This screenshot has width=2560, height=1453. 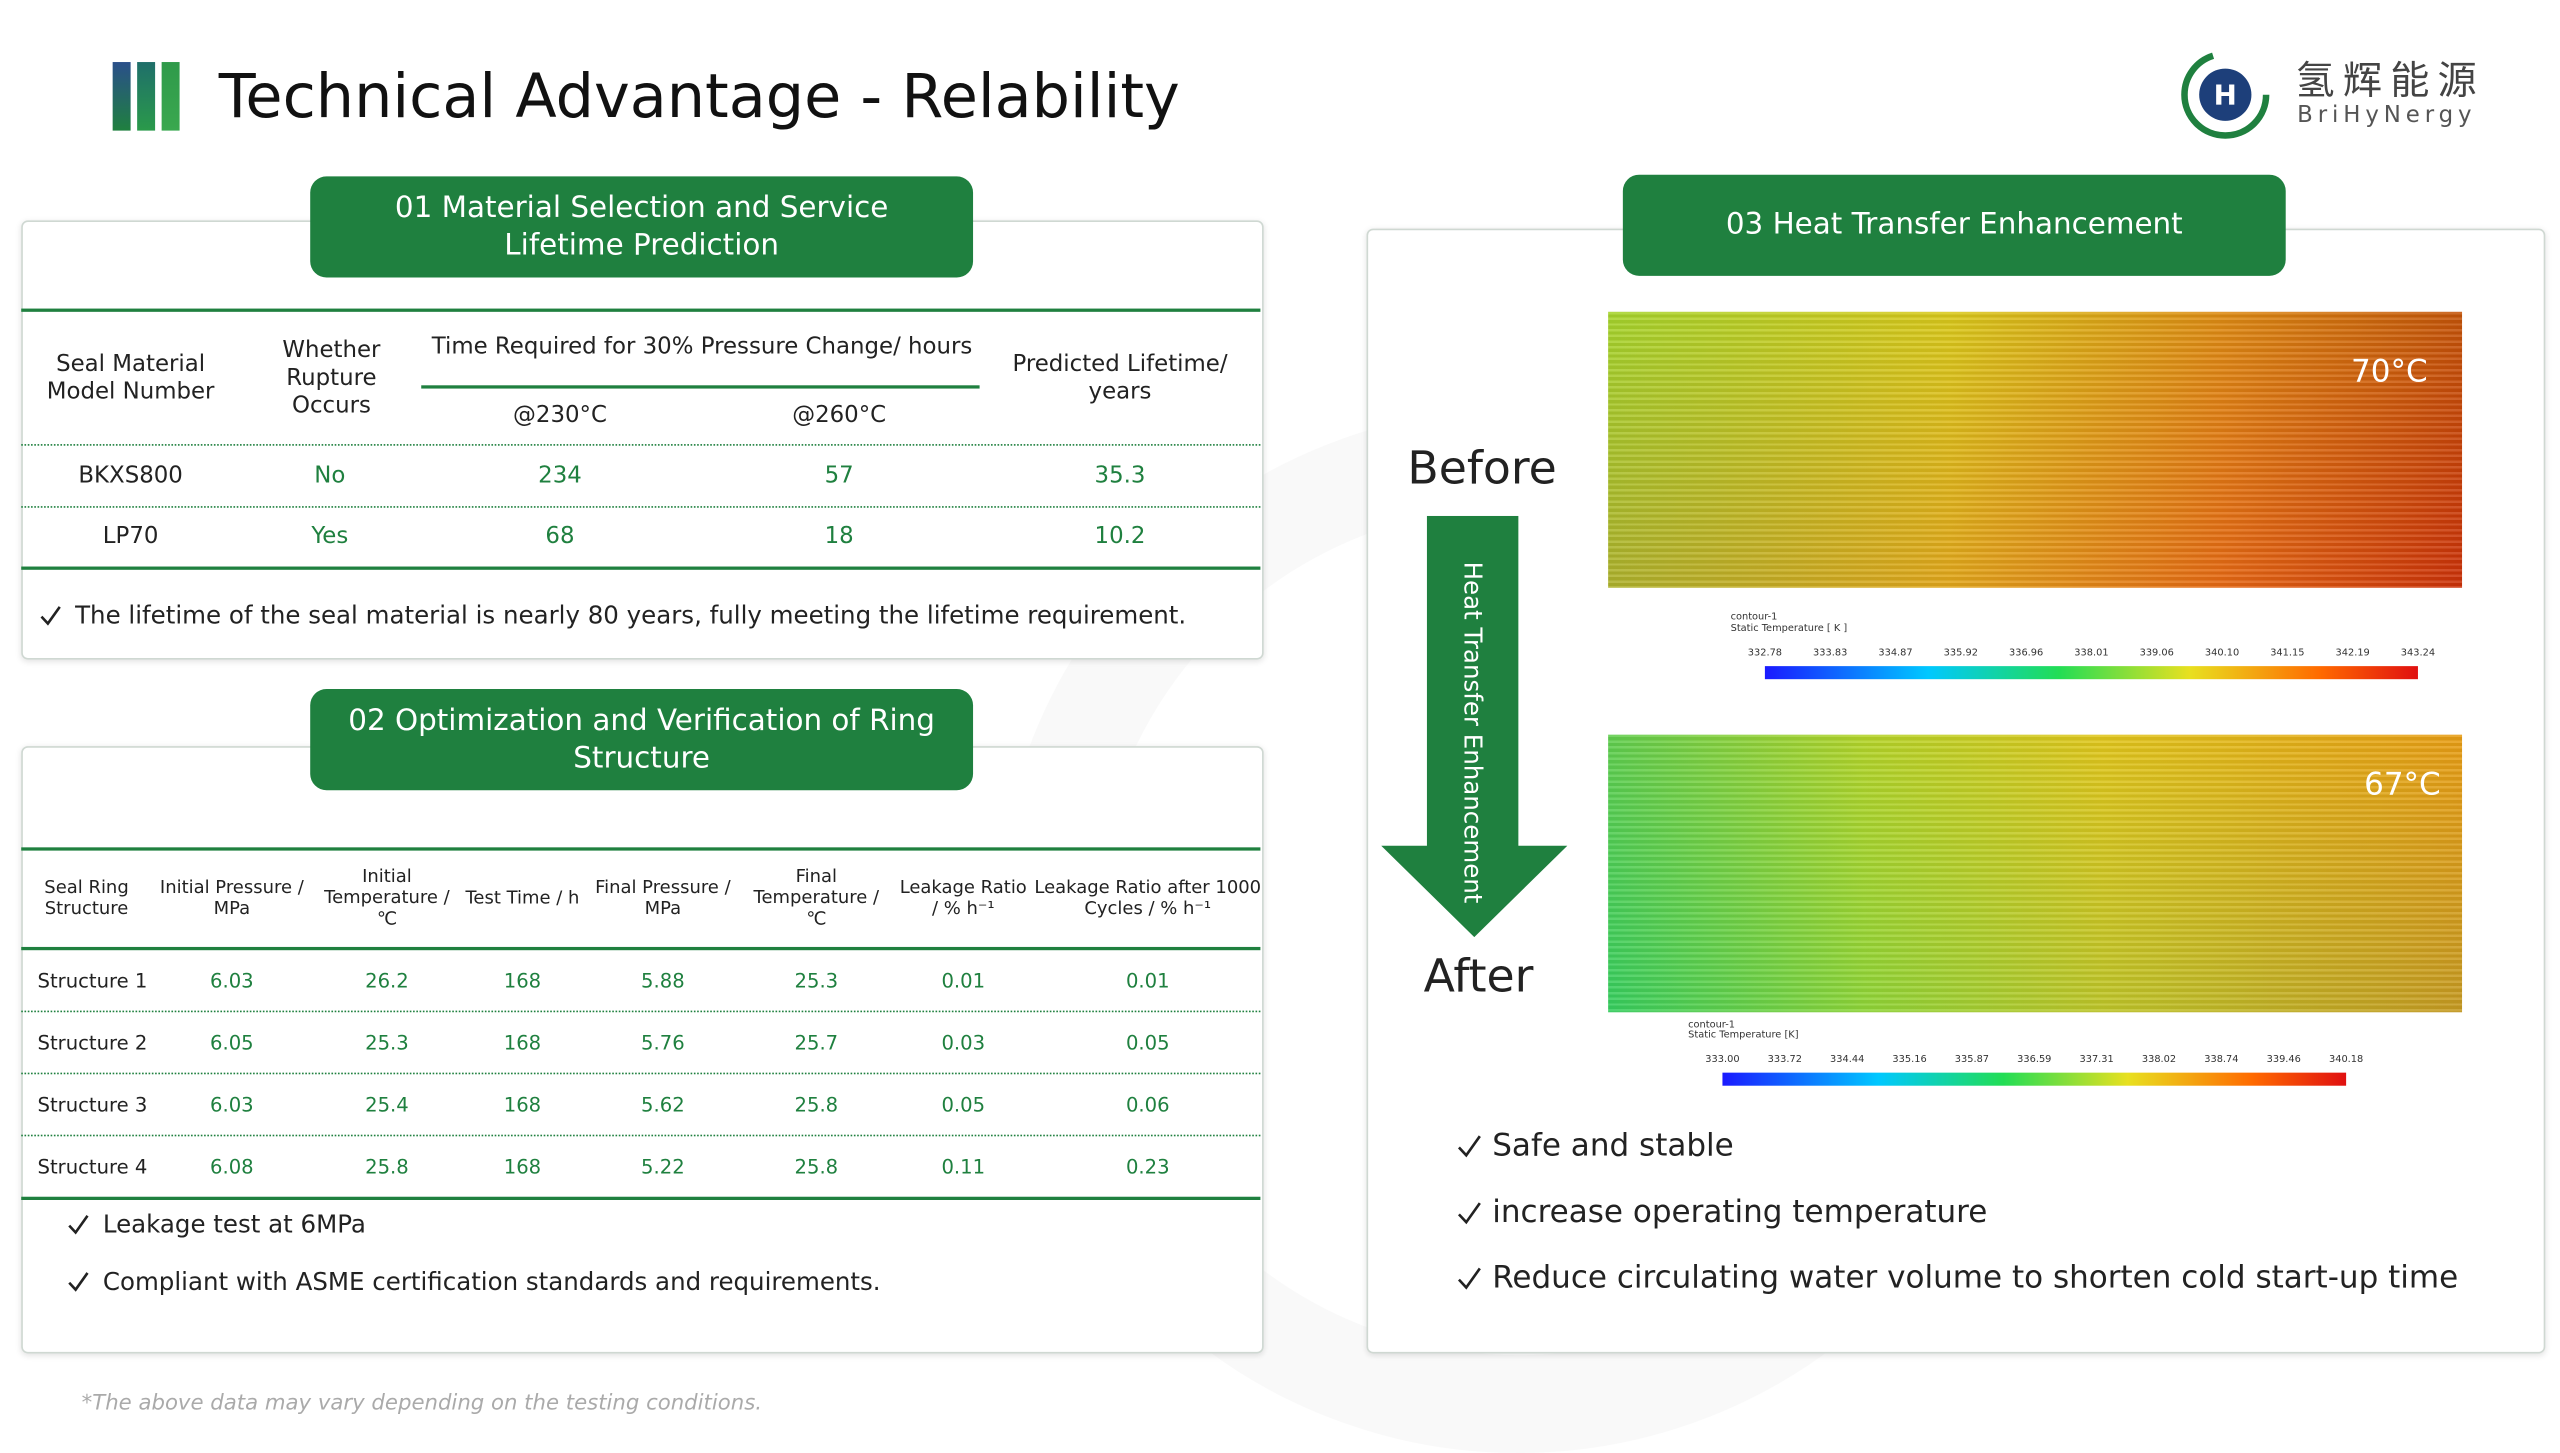 What do you see at coordinates (1120, 378) in the screenshot?
I see `table-header: Predicted Lifetime/ years` at bounding box center [1120, 378].